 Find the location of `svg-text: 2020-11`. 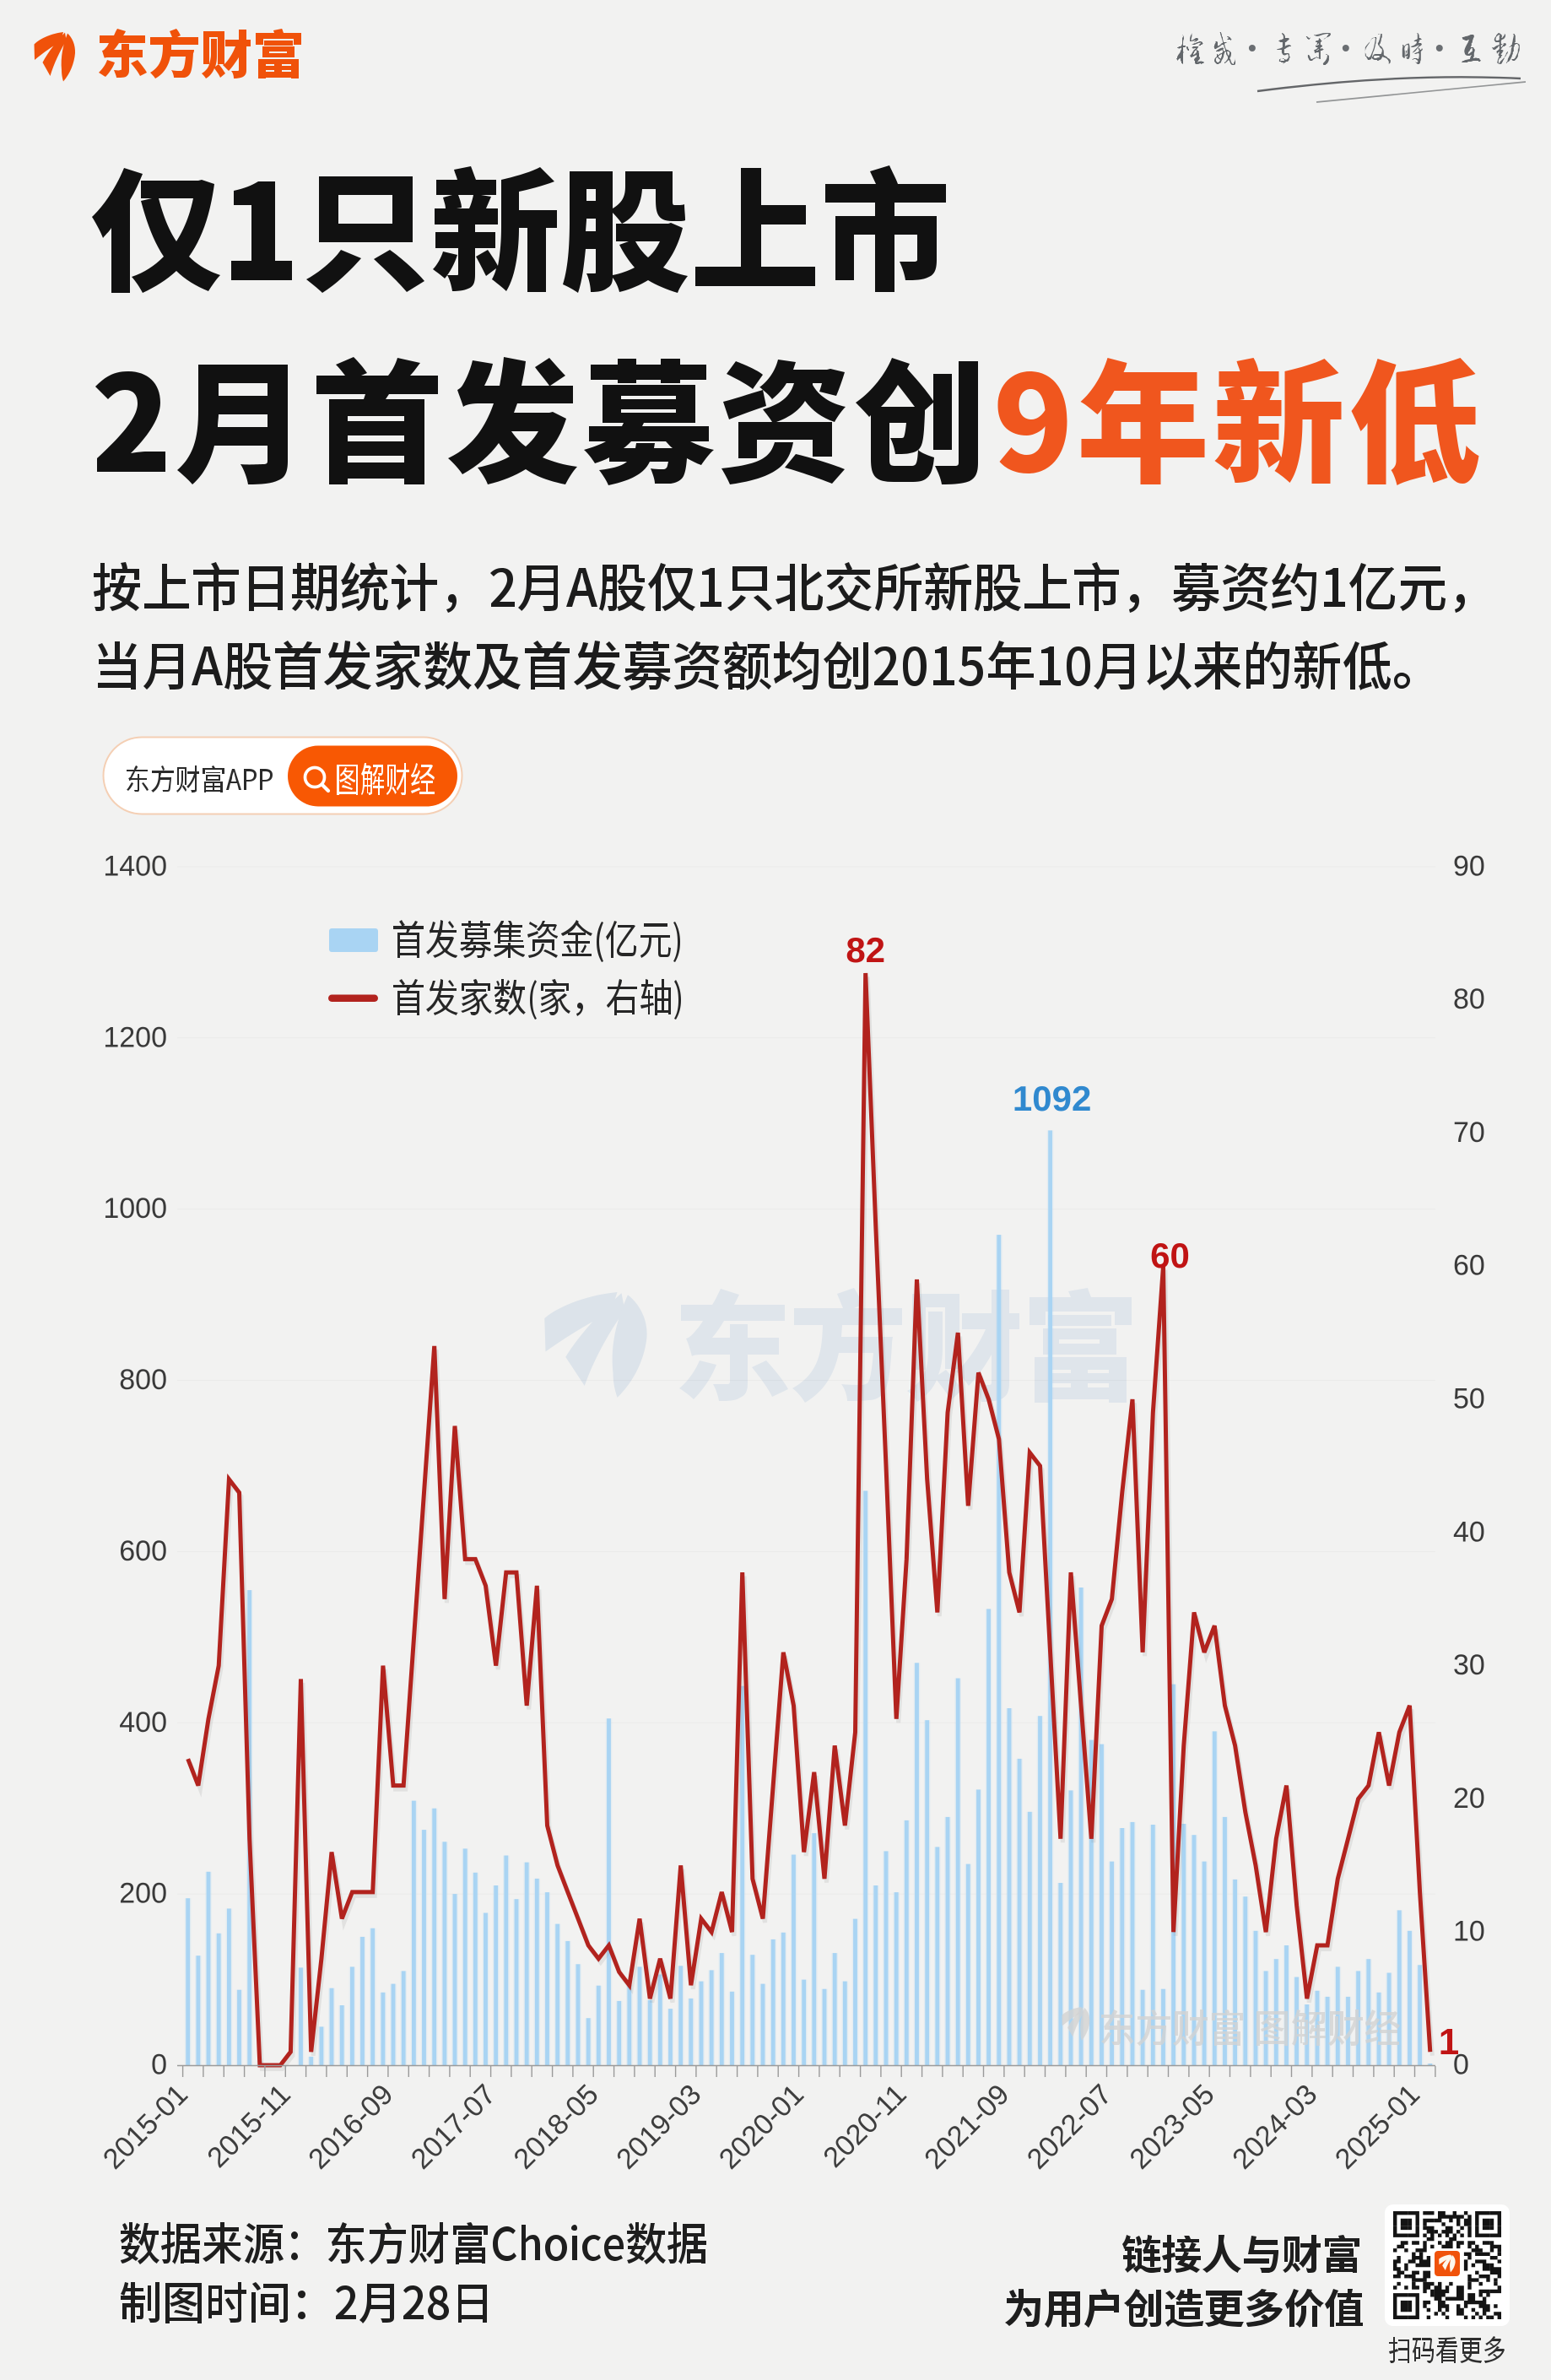

svg-text: 2020-11 is located at coordinates (865, 2126).